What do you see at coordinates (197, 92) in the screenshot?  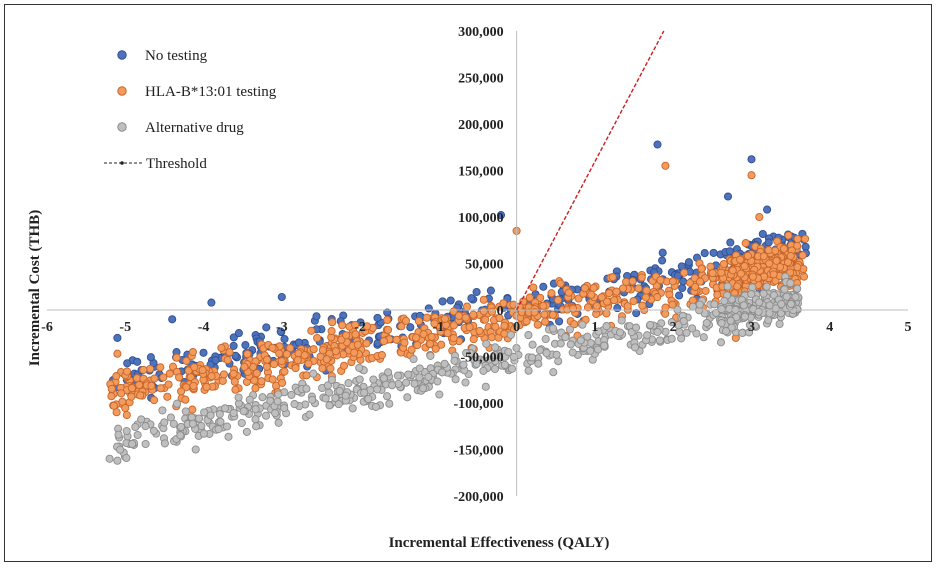 I see `legend-item: HLA-B*13:01 testing` at bounding box center [197, 92].